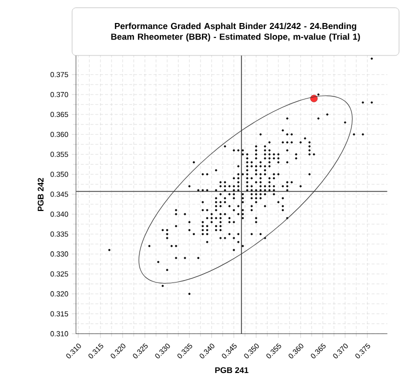  What do you see at coordinates (41, 194) in the screenshot?
I see `y-axis-title: PGB 242` at bounding box center [41, 194].